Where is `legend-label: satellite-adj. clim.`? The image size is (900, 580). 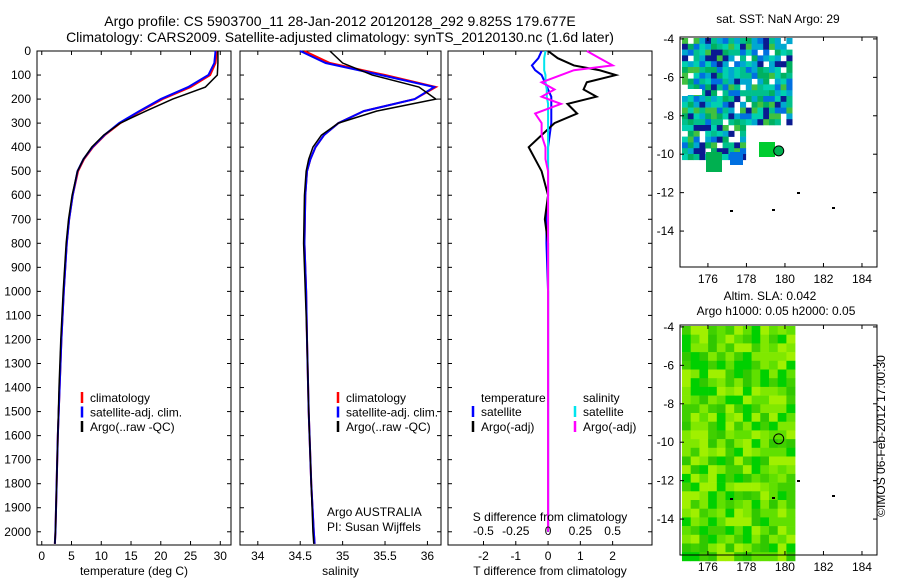 legend-label: satellite-adj. clim. is located at coordinates (136, 413).